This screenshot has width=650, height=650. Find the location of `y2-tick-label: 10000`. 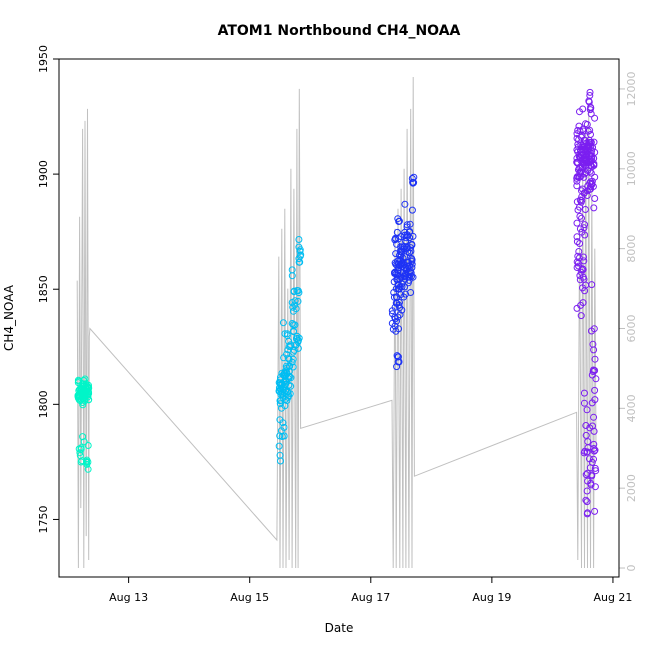

y2-tick-label: 10000 is located at coordinates (631, 168).